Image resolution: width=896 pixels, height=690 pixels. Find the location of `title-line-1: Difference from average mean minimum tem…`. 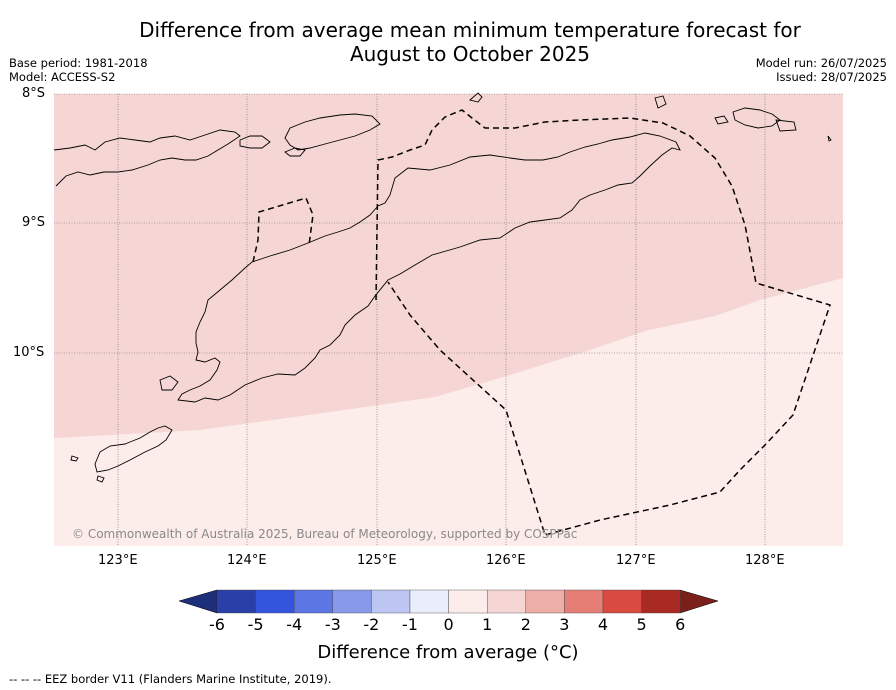

title-line-1: Difference from average mean minimum tem… is located at coordinates (470, 30).